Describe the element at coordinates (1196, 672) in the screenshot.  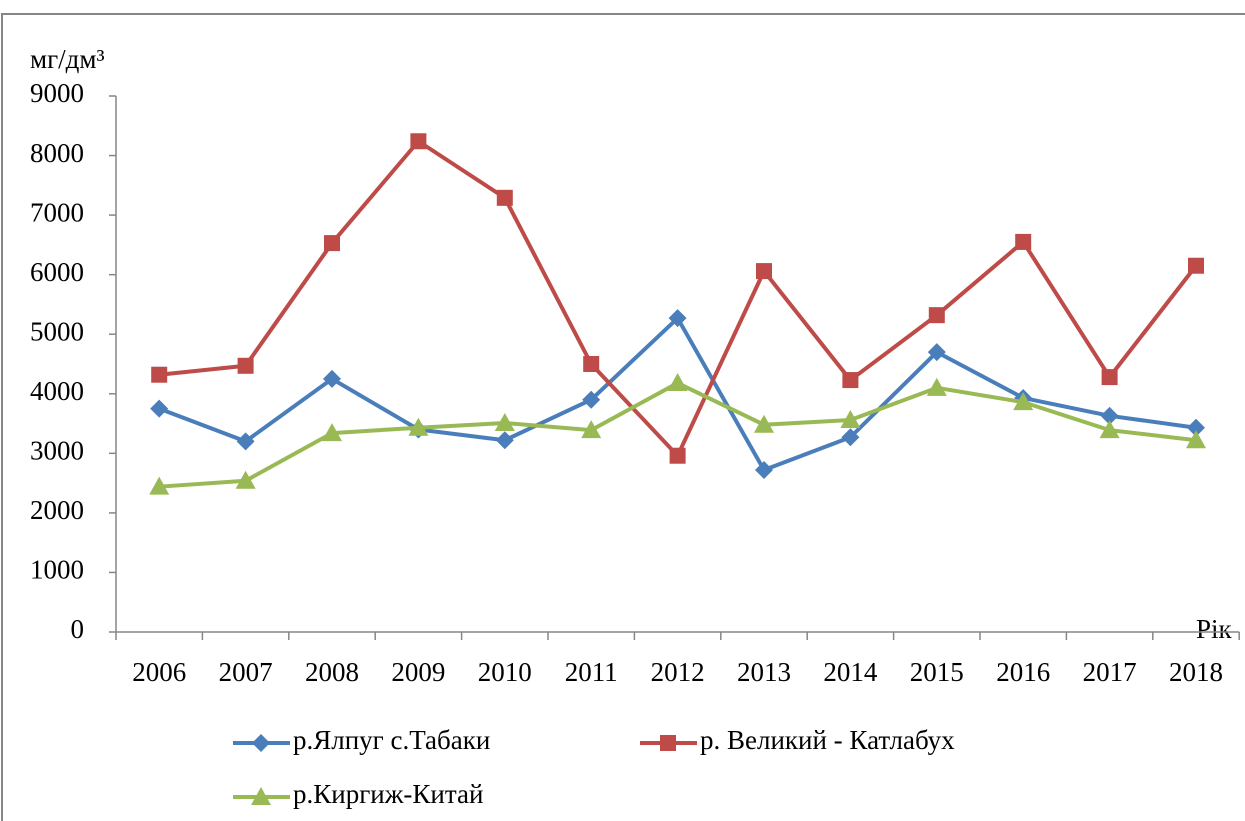
I see `x-tick-label: 2018` at that location.